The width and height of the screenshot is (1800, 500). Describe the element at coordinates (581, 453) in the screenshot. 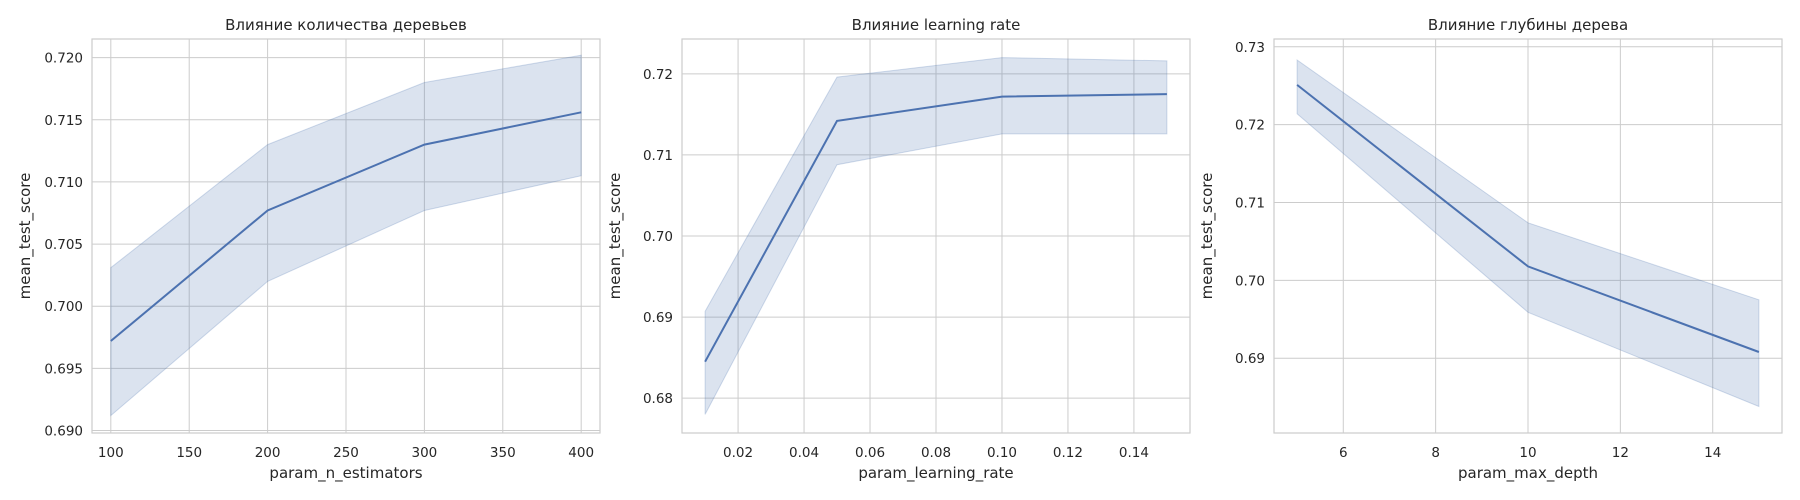

I see `x-tick-label: 400` at that location.